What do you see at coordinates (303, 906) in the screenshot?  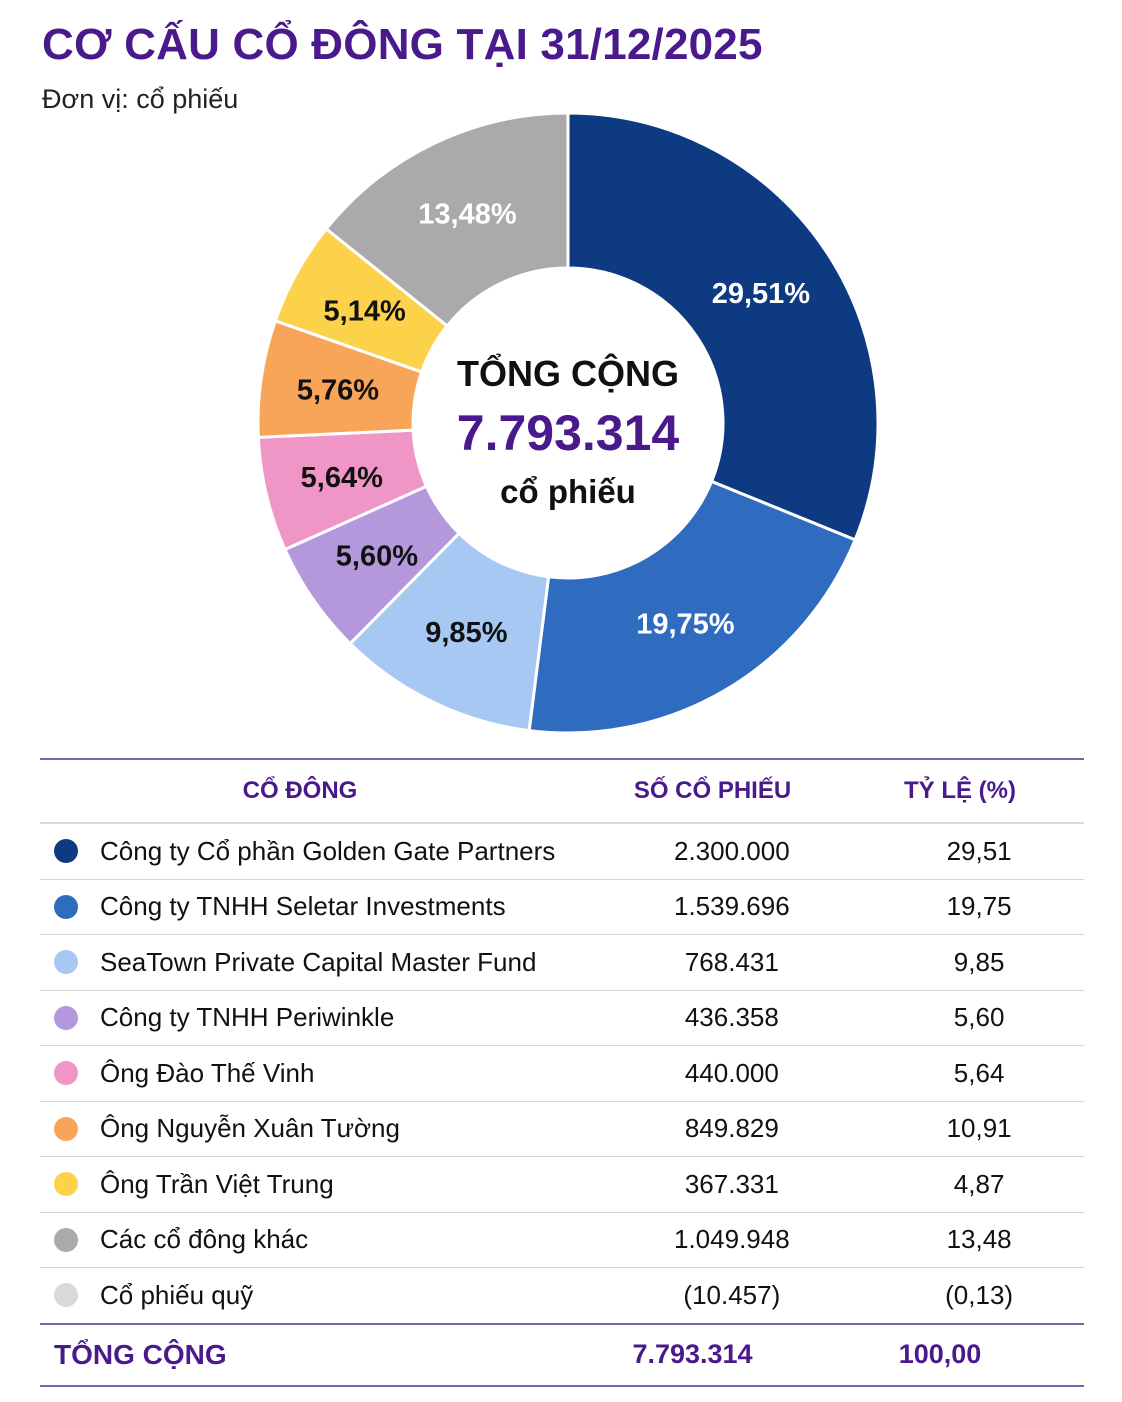 I see `row-shareholder-name: Công ty TNHH Seletar Investments` at bounding box center [303, 906].